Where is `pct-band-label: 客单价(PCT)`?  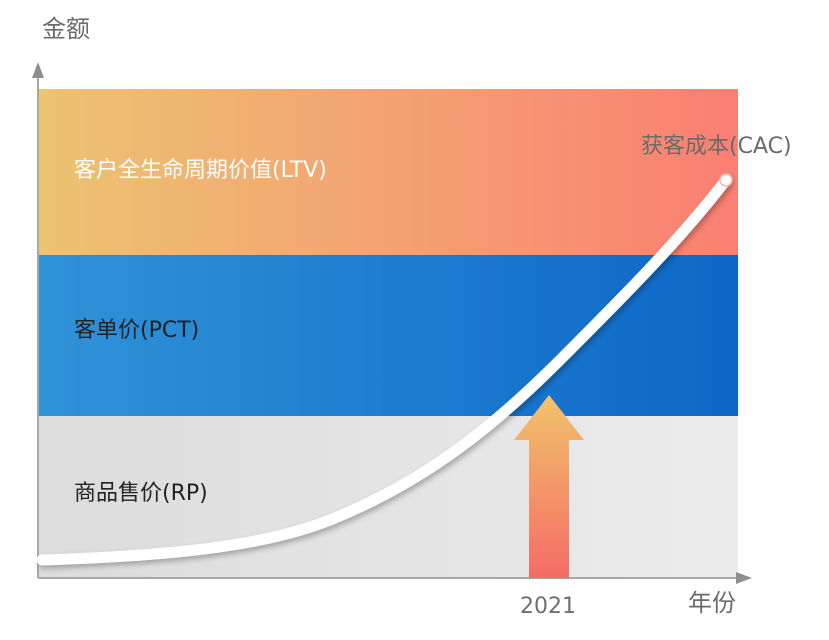
pct-band-label: 客单价(PCT) is located at coordinates (137, 330).